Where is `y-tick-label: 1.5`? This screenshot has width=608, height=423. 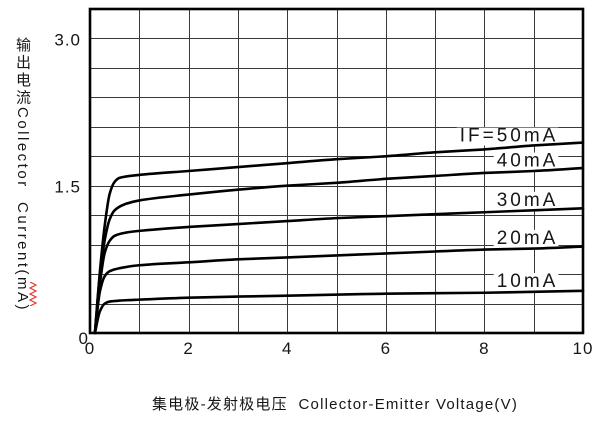 y-tick-label: 1.5 is located at coordinates (67, 187).